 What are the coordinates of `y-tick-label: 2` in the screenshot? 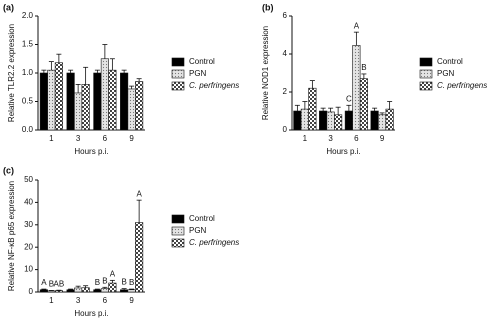 It's located at (285, 91).